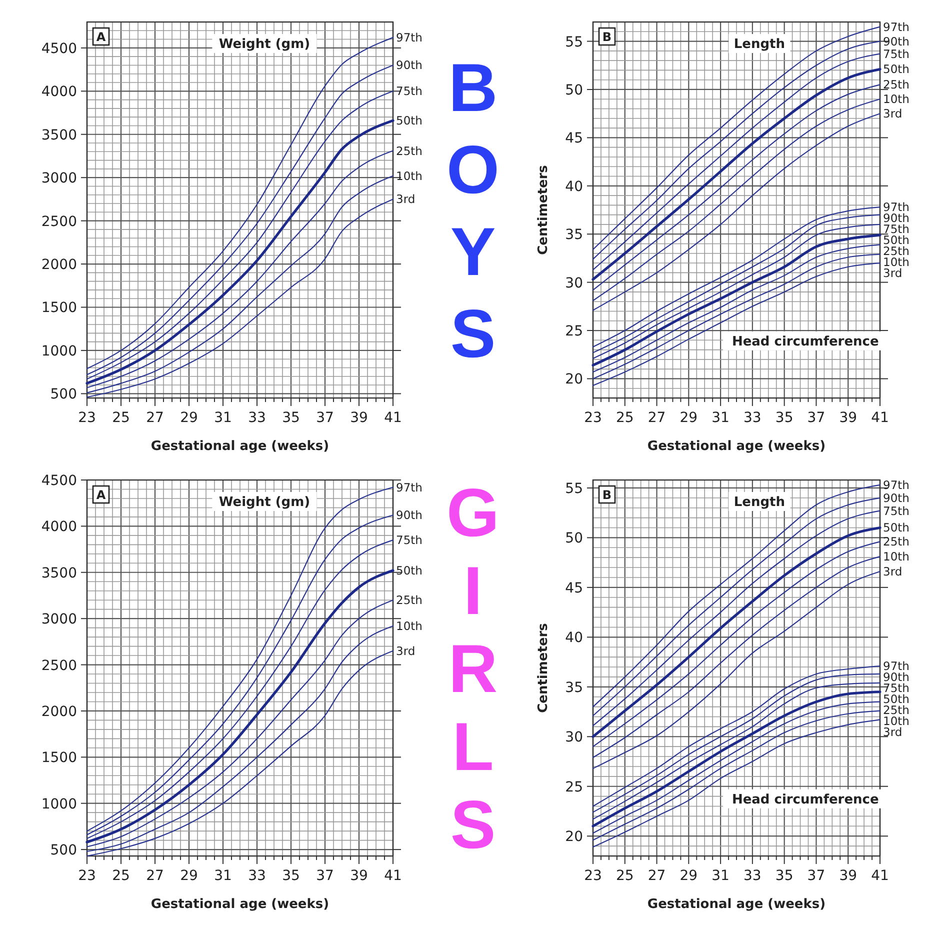 The width and height of the screenshot is (936, 936). I want to click on text: GIRLS, so click(473, 669).